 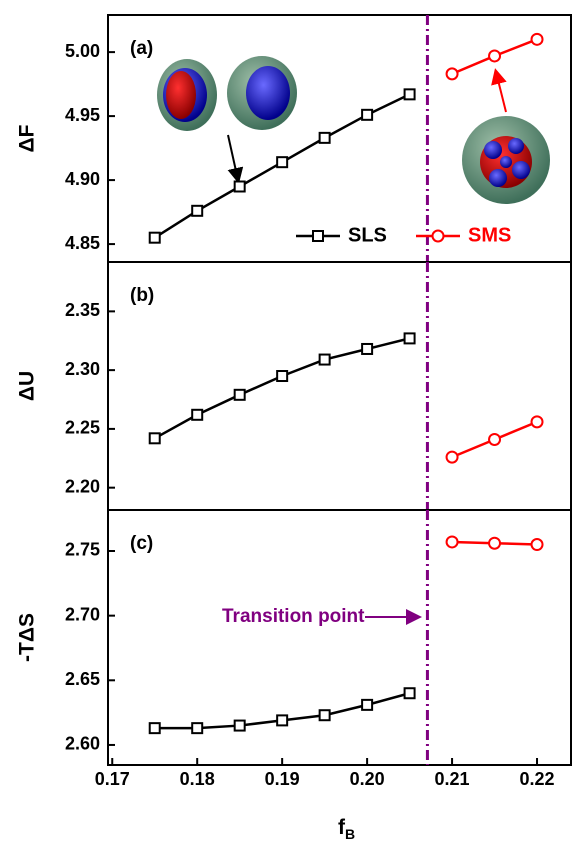 What do you see at coordinates (141, 48) in the screenshot?
I see `panel-label: (a)` at bounding box center [141, 48].